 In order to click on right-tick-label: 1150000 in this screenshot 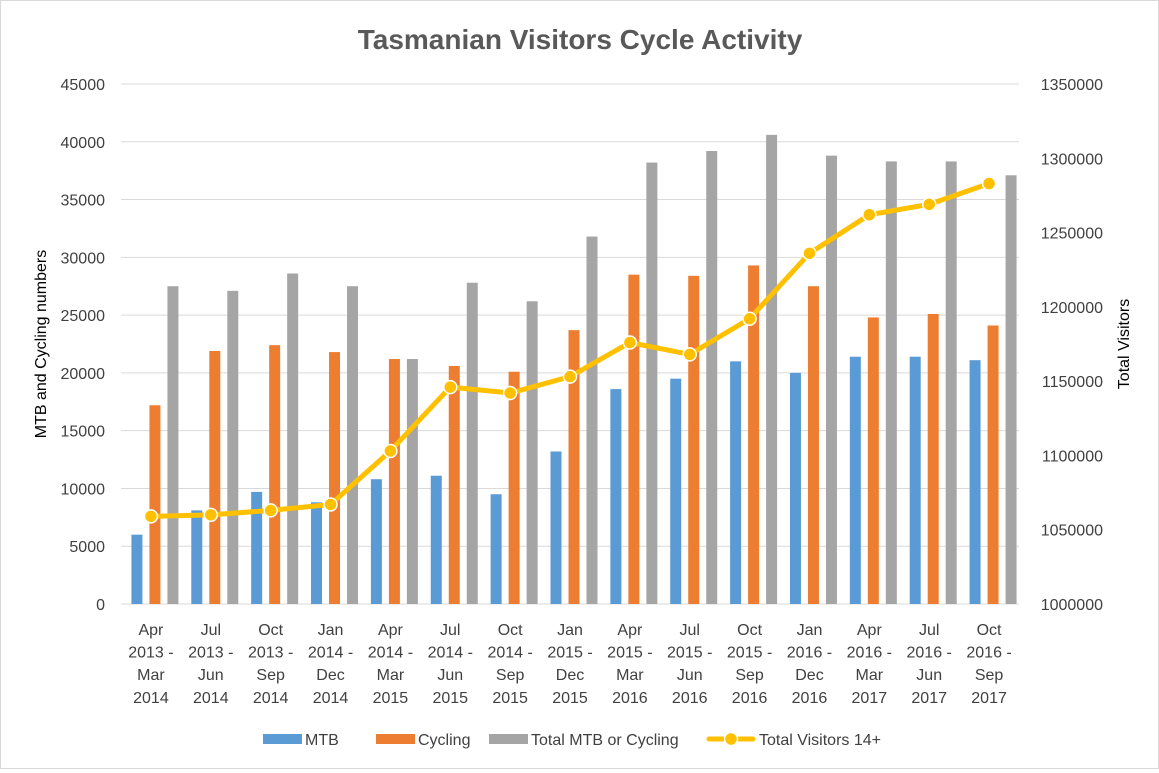, I will do `click(1072, 382)`.